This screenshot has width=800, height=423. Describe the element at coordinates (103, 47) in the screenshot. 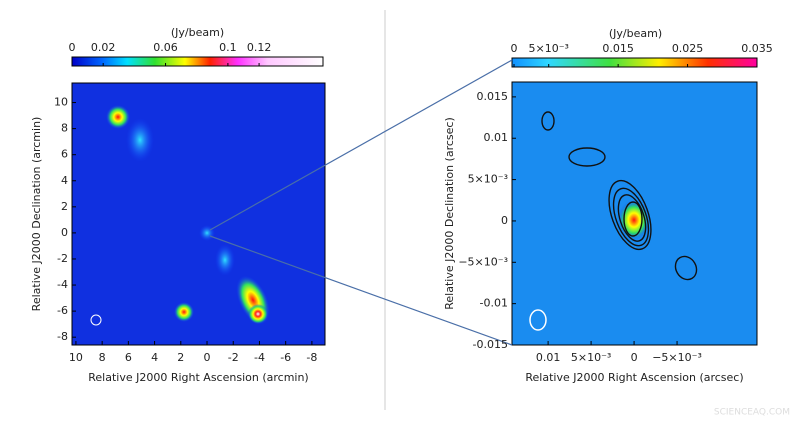

I see `colorbar-tick-label: 0.02` at that location.